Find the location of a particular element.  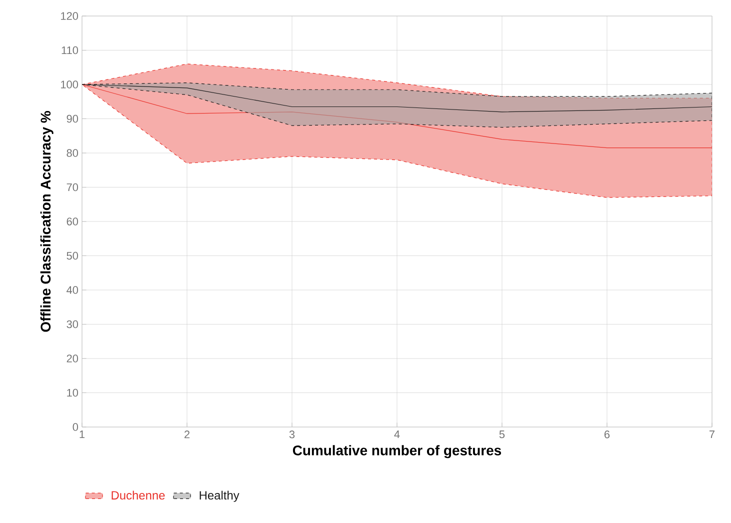

y-tick-label: 100 is located at coordinates (69, 84).